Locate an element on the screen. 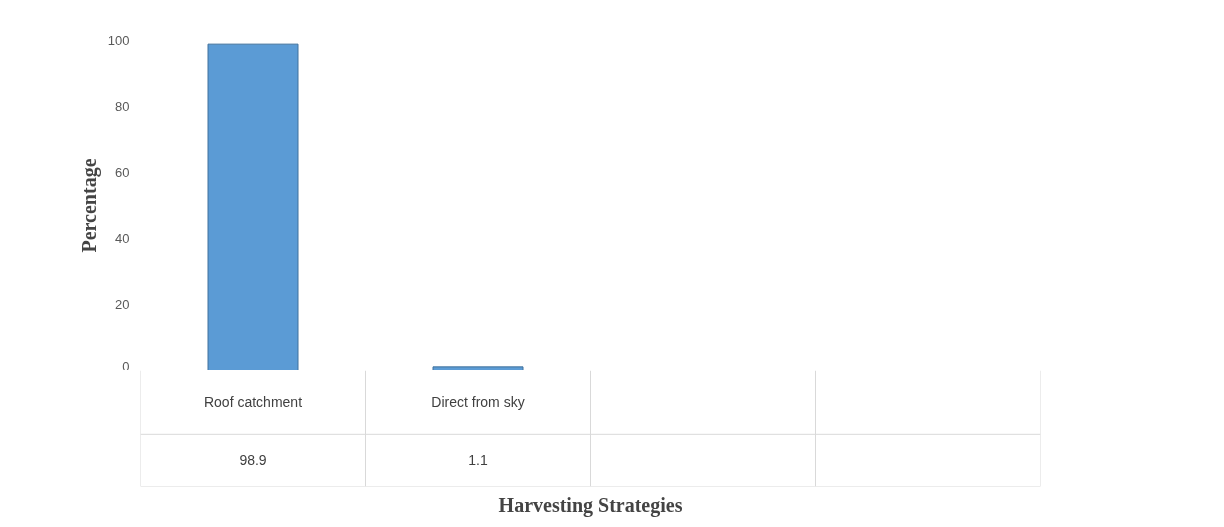 This screenshot has height=527, width=1224. y-tick-label: 60 is located at coordinates (122, 172).